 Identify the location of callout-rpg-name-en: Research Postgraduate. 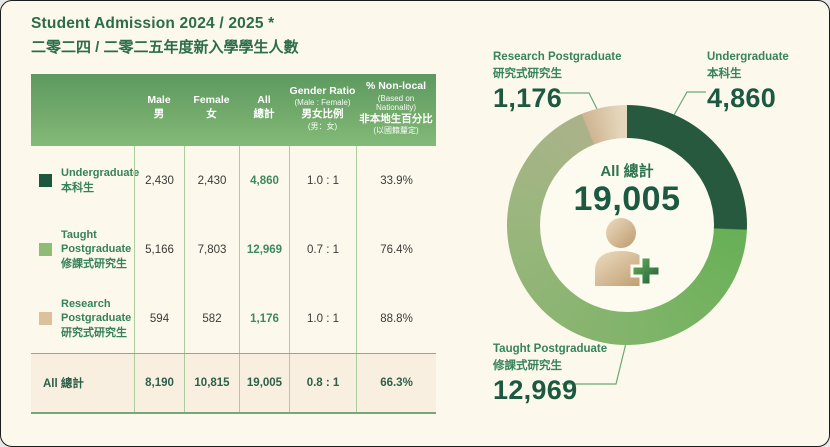
(557, 57).